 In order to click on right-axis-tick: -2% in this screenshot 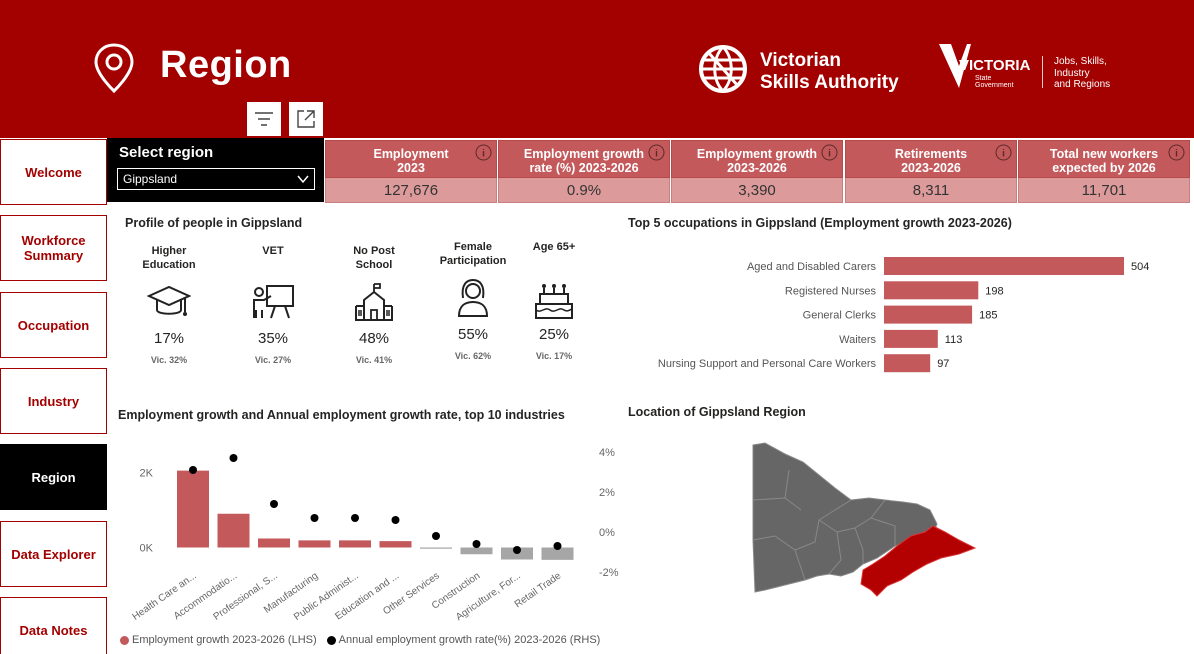, I will do `click(609, 573)`.